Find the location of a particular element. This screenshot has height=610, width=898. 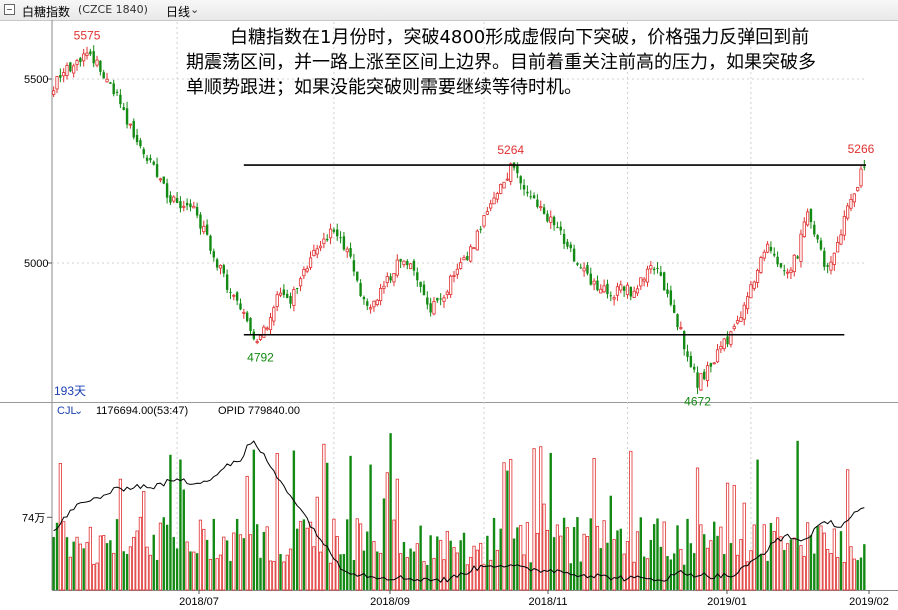

date-tick-label: 2018/11 is located at coordinates (548, 602).